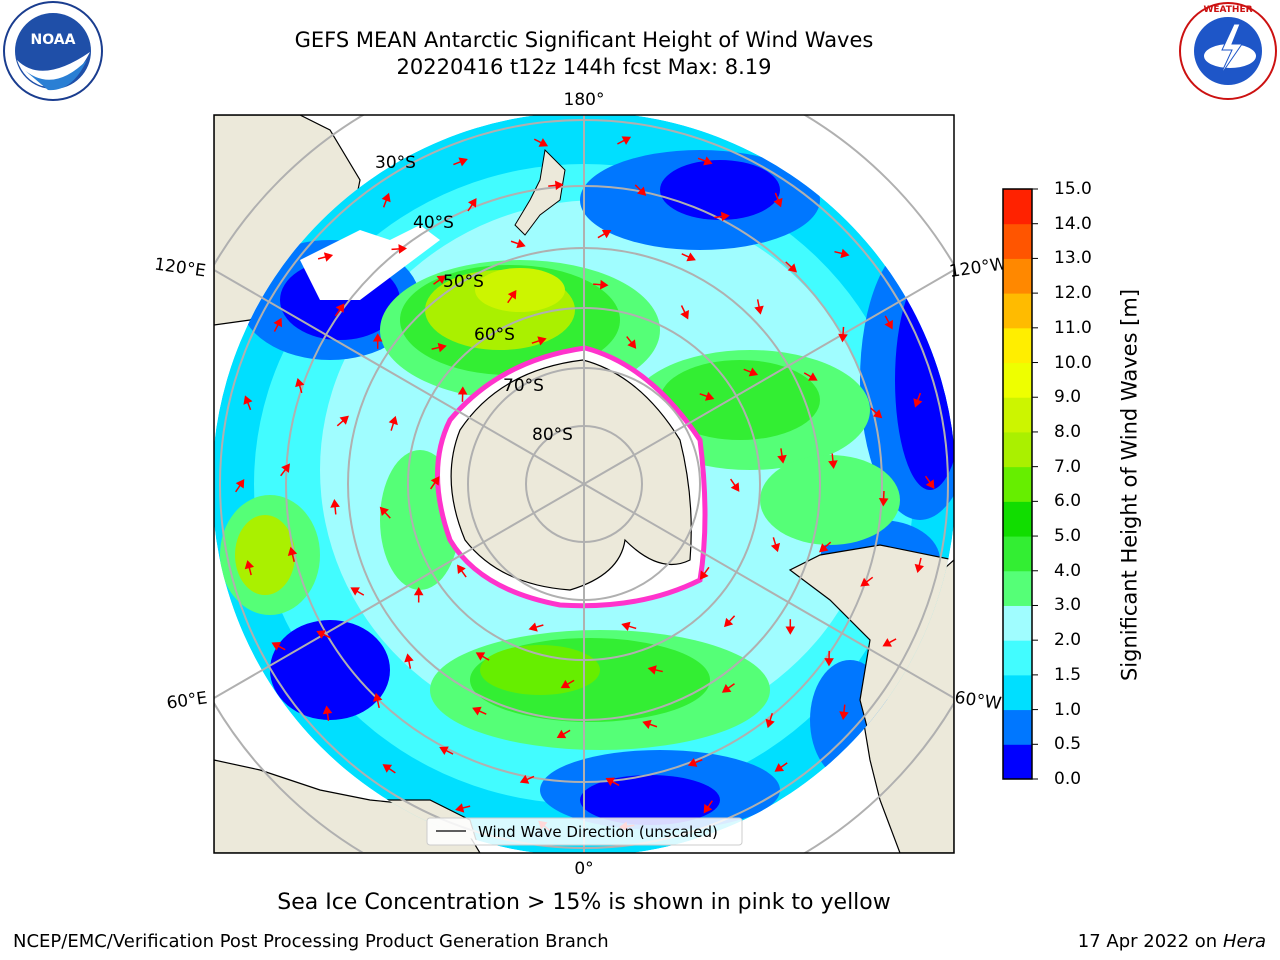 The height and width of the screenshot is (960, 1280). Describe the element at coordinates (540, 192) in the screenshot. I see `land-new-zealand` at that location.